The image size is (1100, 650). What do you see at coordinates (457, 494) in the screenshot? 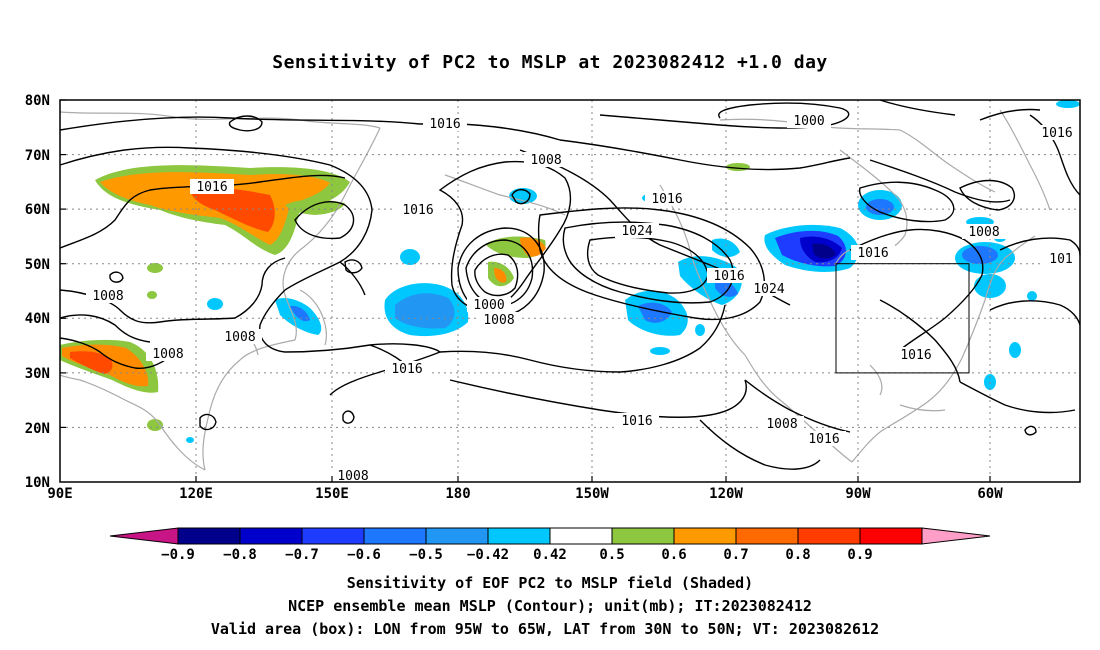
I see `lon-label-180: 180` at bounding box center [457, 494].